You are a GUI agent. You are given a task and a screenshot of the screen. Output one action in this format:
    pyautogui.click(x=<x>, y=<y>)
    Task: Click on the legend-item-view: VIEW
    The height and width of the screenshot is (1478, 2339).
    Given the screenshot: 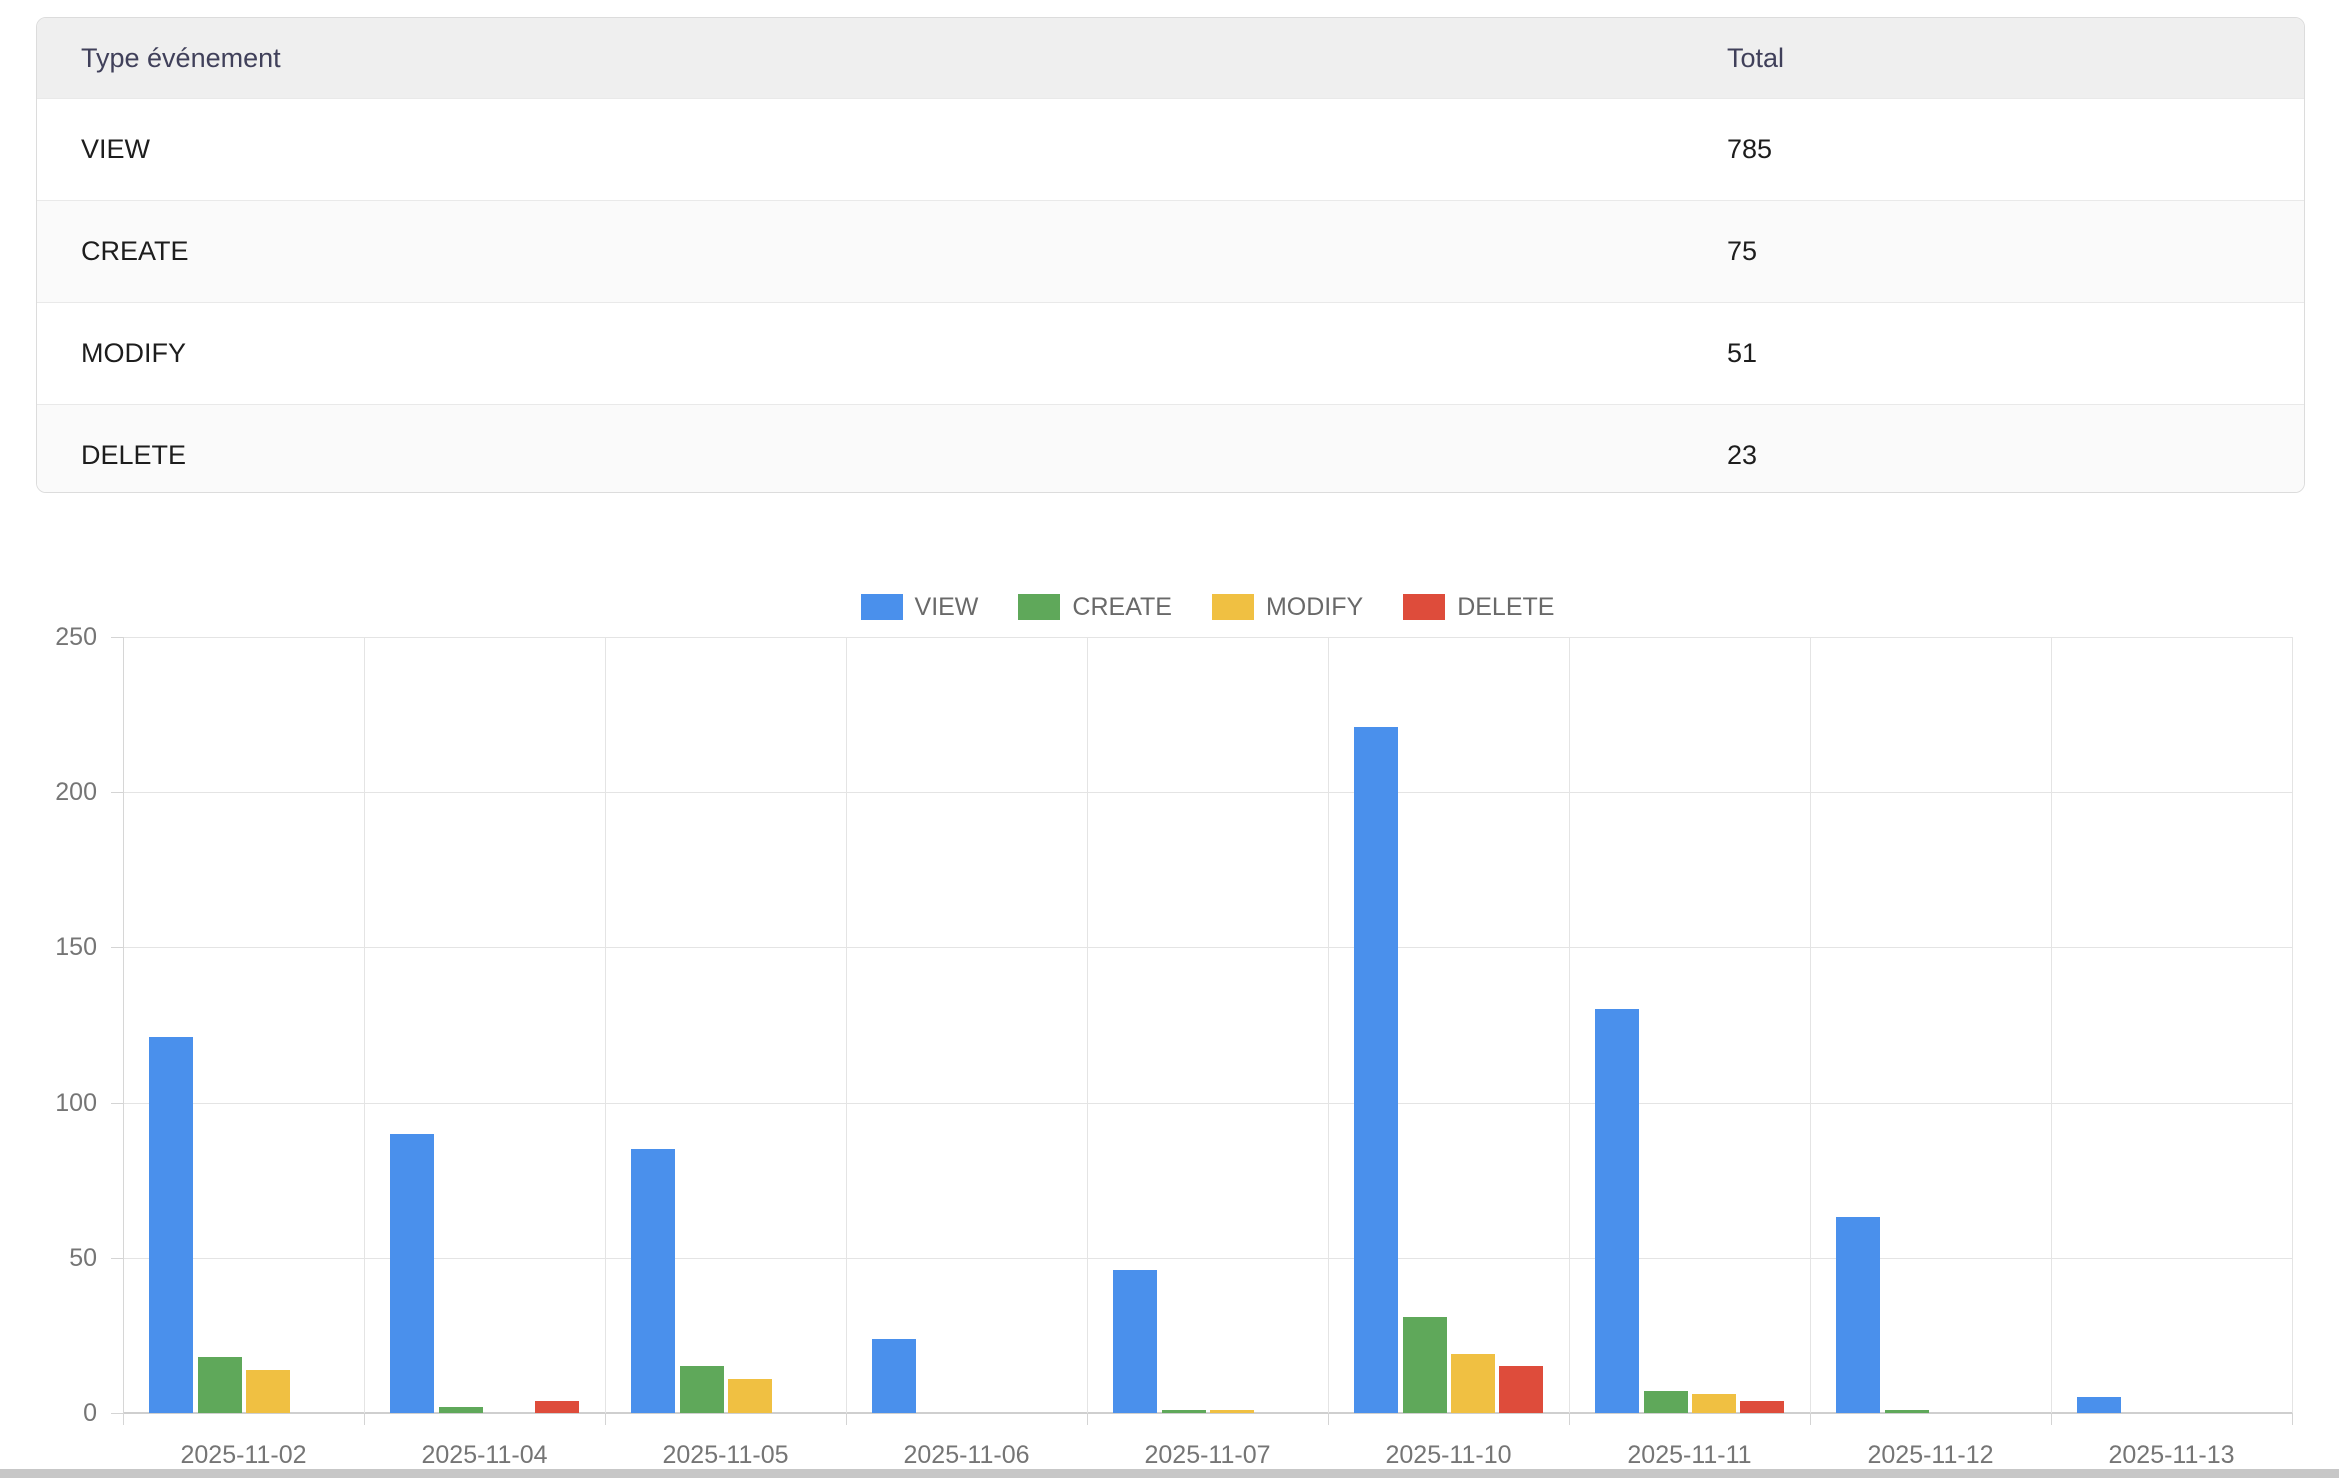 What is the action you would take?
    pyautogui.click(x=919, y=607)
    